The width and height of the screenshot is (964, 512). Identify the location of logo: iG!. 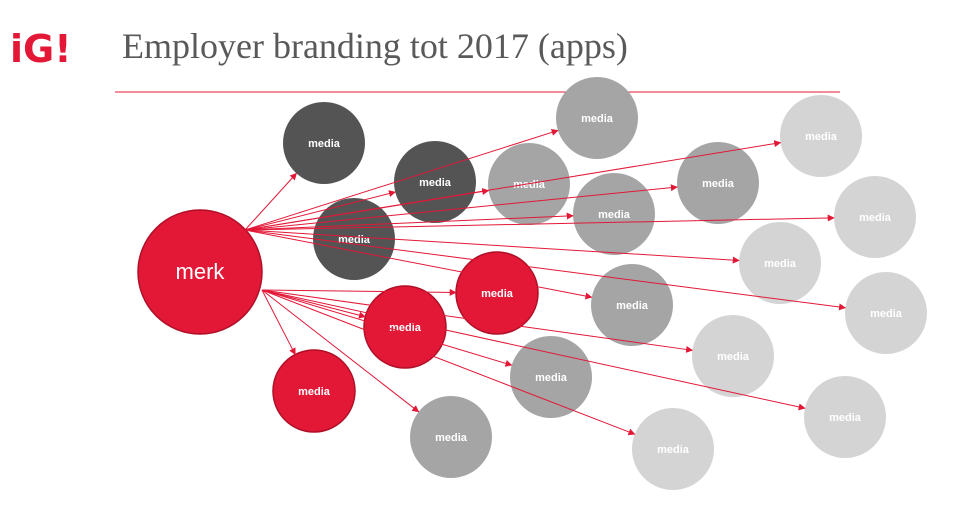
(41, 49).